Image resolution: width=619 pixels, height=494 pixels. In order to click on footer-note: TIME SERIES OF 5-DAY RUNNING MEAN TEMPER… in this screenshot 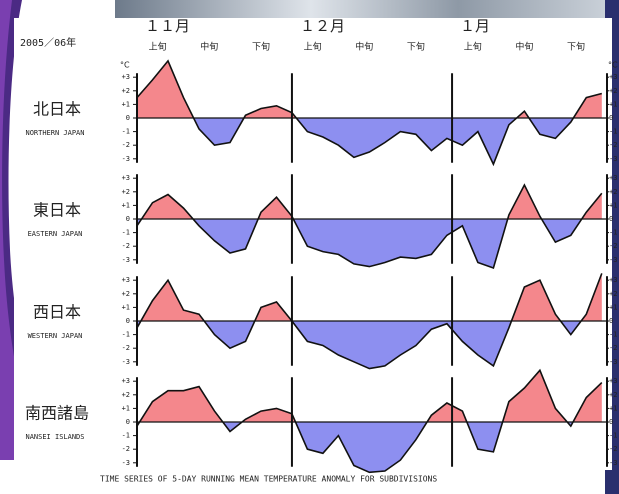, I will do `click(268, 479)`.